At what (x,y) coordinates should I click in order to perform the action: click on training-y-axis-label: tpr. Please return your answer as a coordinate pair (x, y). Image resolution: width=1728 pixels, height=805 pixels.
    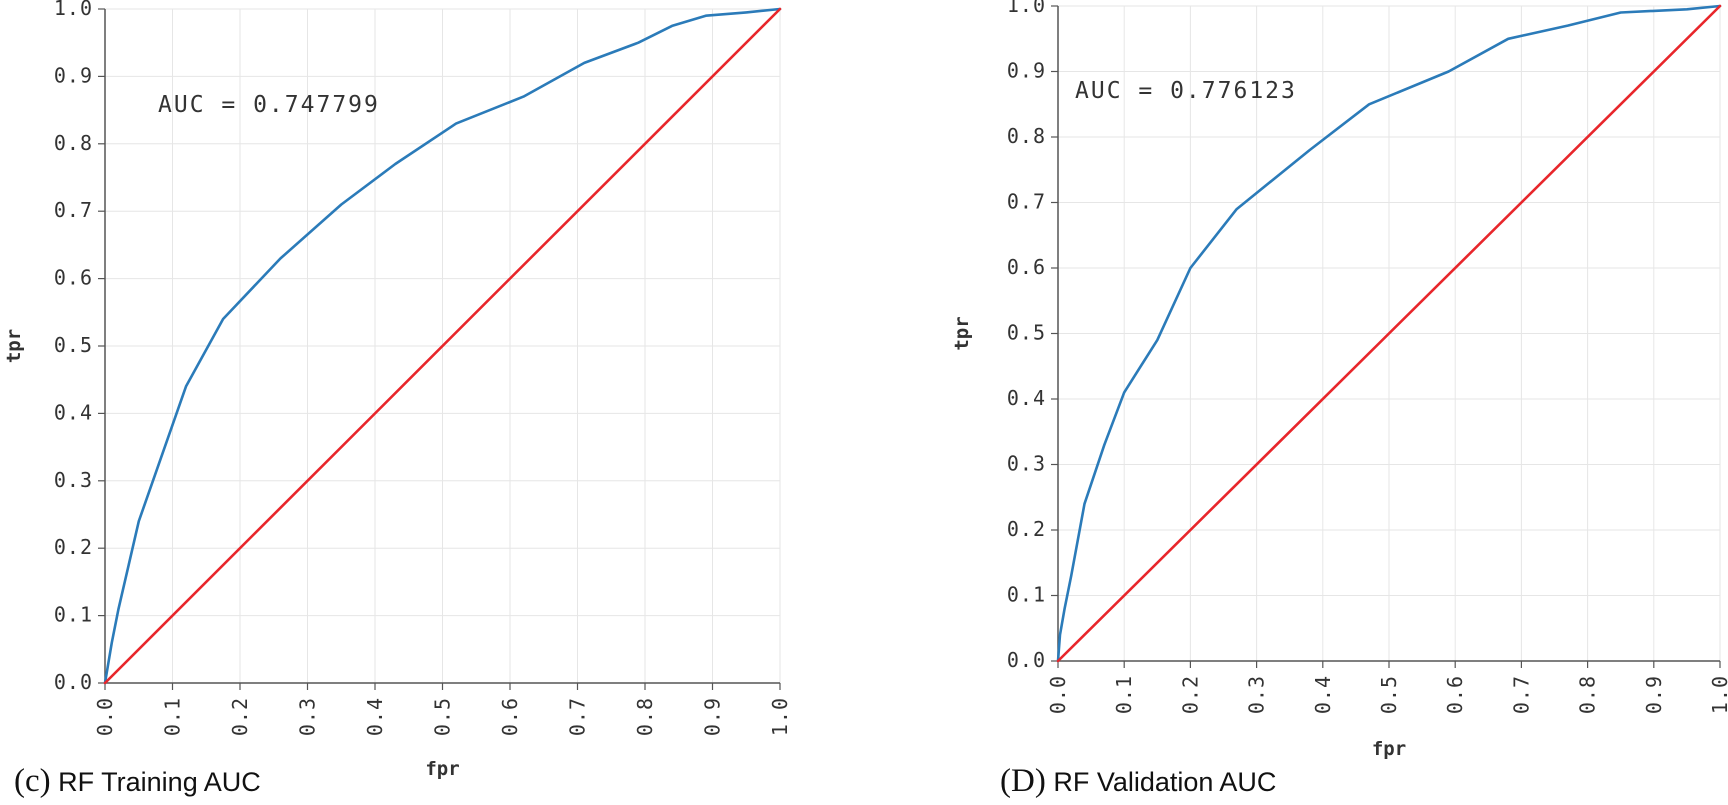
    Looking at the image, I should click on (14, 346).